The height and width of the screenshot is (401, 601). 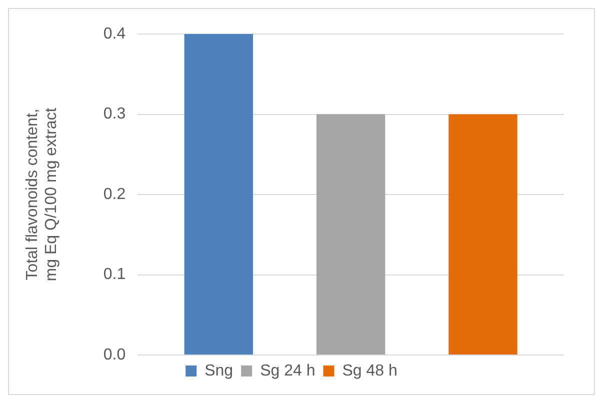 I want to click on legend-label: Sg 48 h, so click(x=370, y=371).